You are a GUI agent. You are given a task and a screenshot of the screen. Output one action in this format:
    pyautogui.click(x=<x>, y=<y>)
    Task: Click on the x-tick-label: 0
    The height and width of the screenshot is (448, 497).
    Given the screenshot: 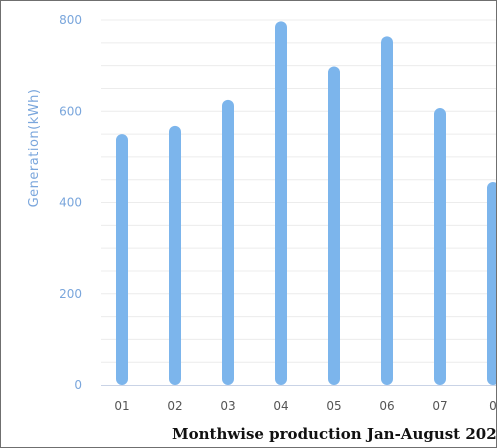 What is the action you would take?
    pyautogui.click(x=493, y=406)
    